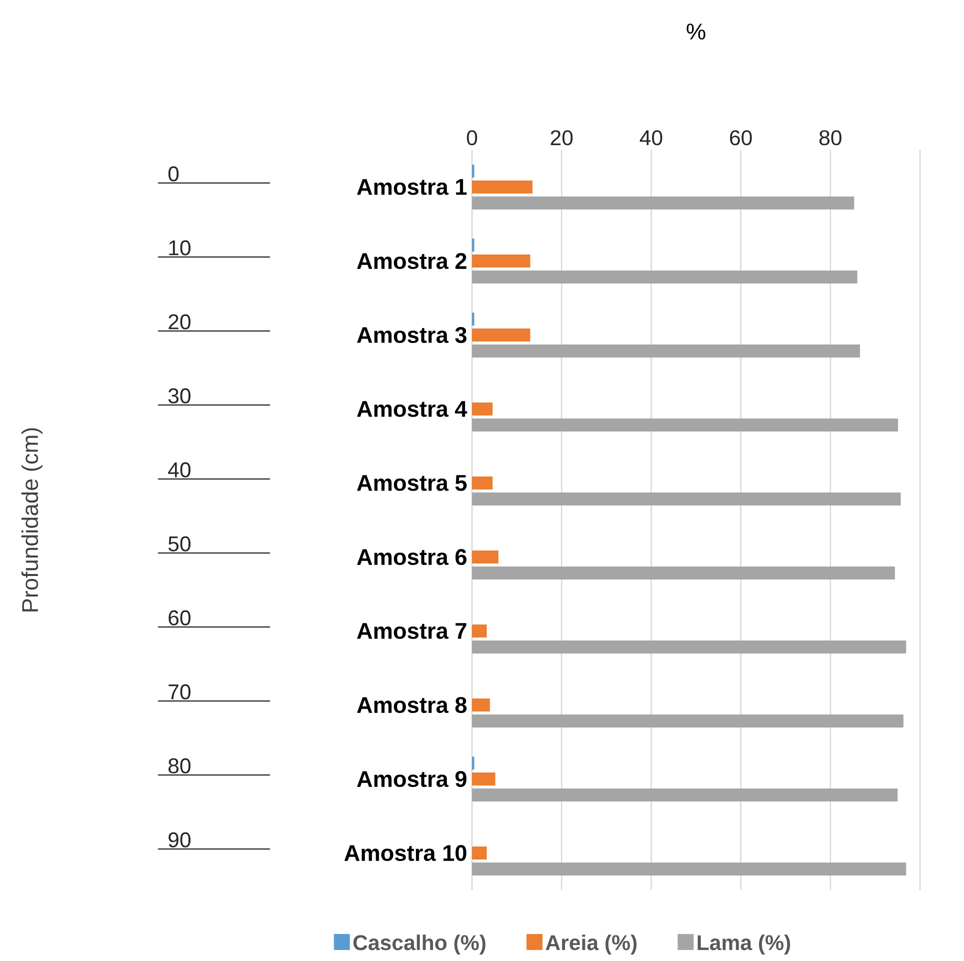 Image resolution: width=964 pixels, height=961 pixels. I want to click on text: 40, so click(179, 470).